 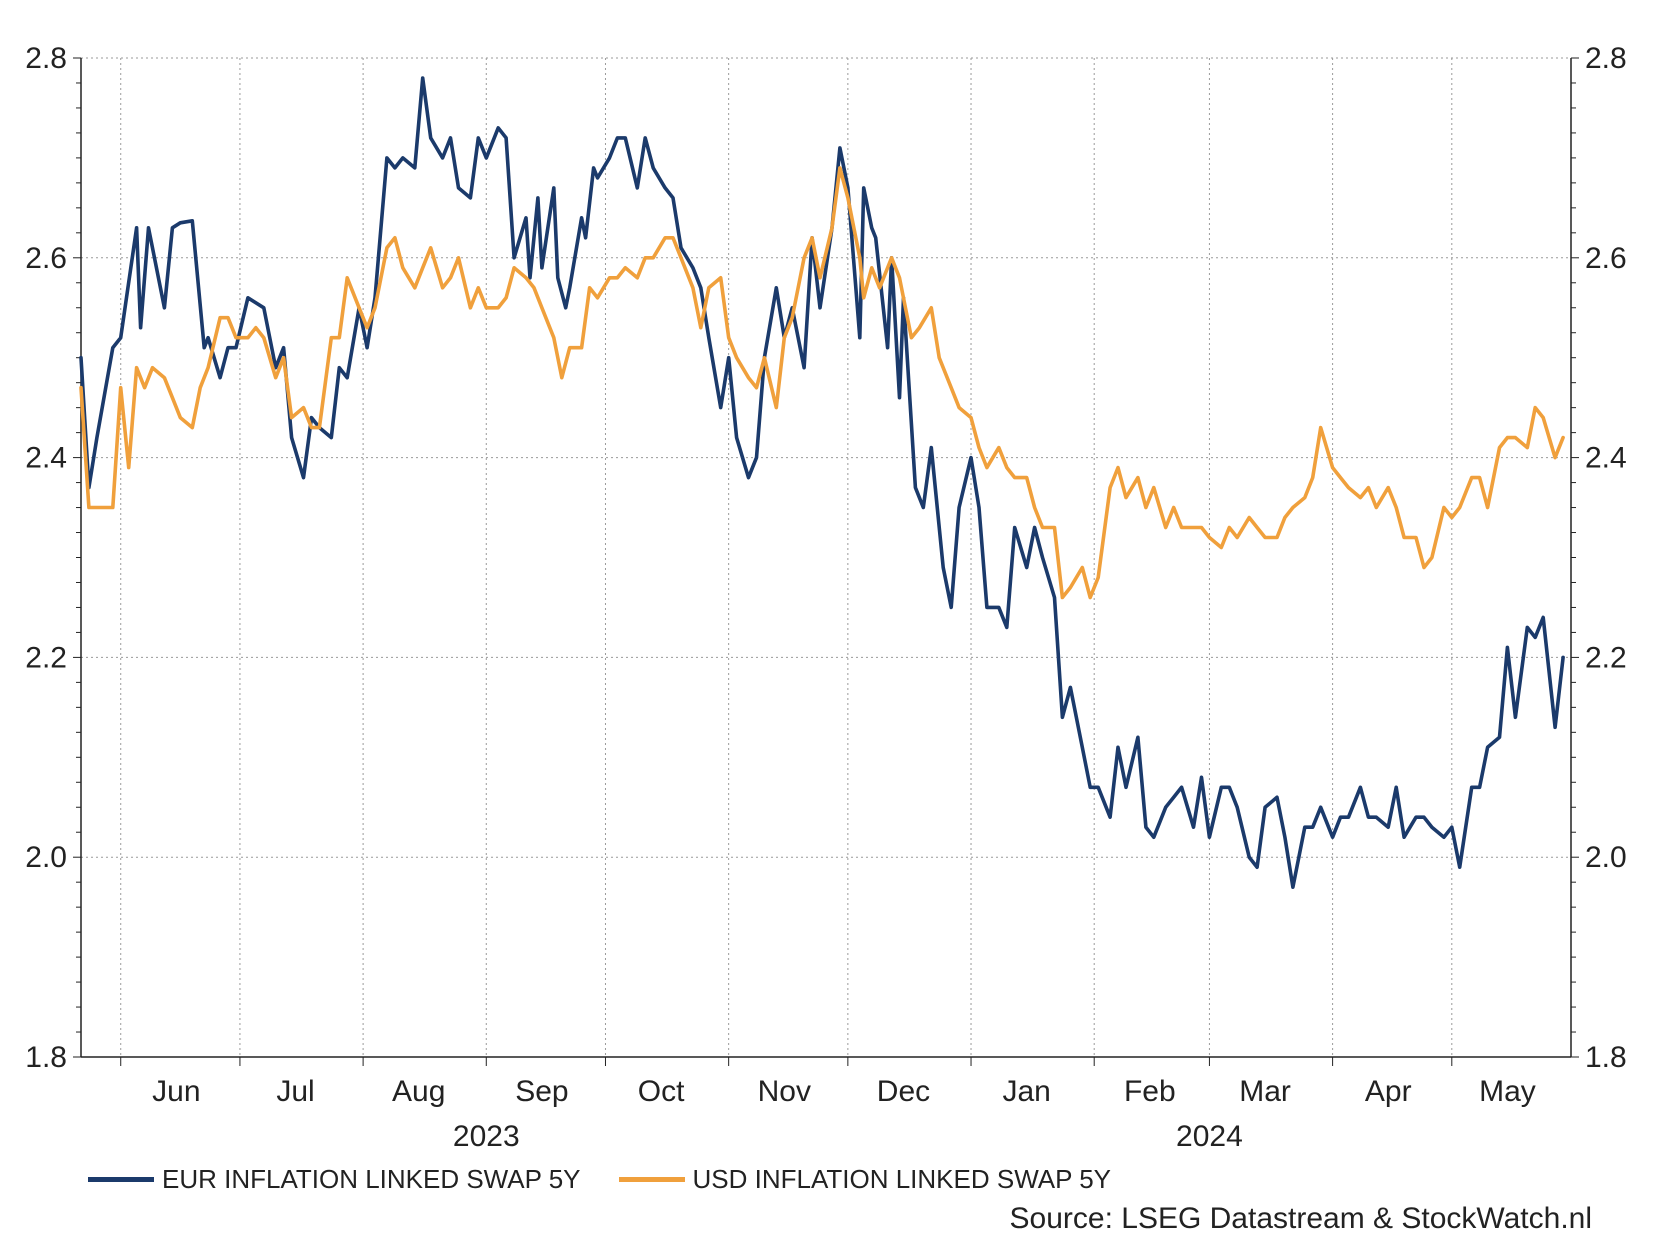 I want to click on x-tick-label-month: Aug, so click(x=418, y=1091).